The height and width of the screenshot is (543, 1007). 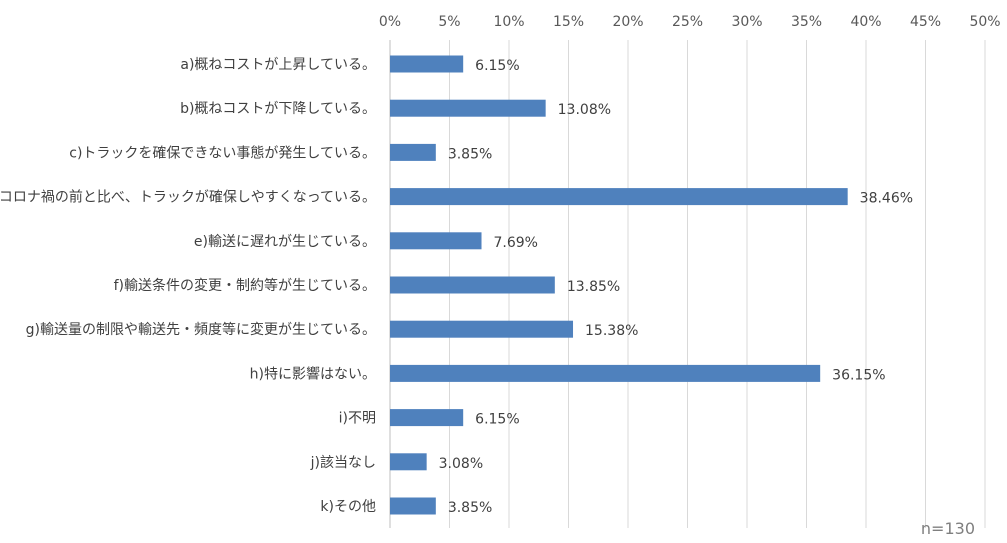 I want to click on category-label: c)トラックを確保できない事態が発生している。, so click(x=222, y=153).